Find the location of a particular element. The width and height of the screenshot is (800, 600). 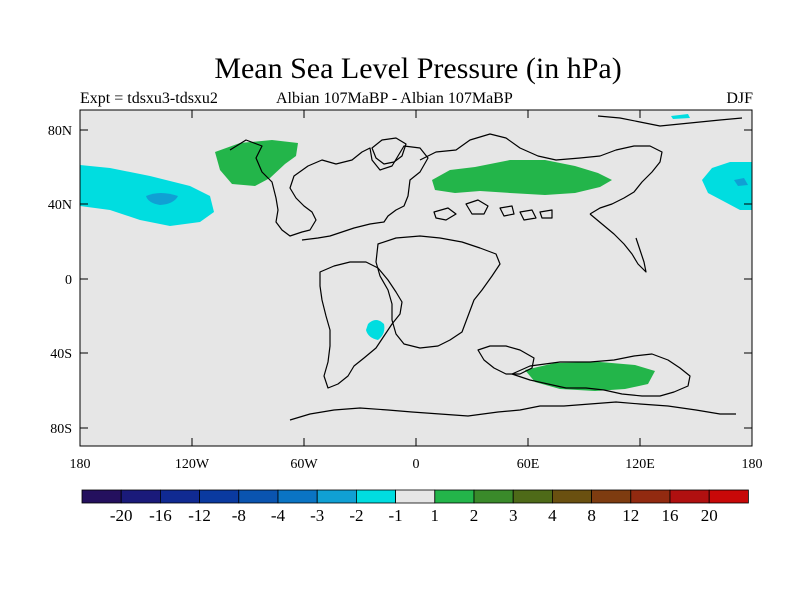

coastline-australia-antarctica is located at coordinates (601, 375).